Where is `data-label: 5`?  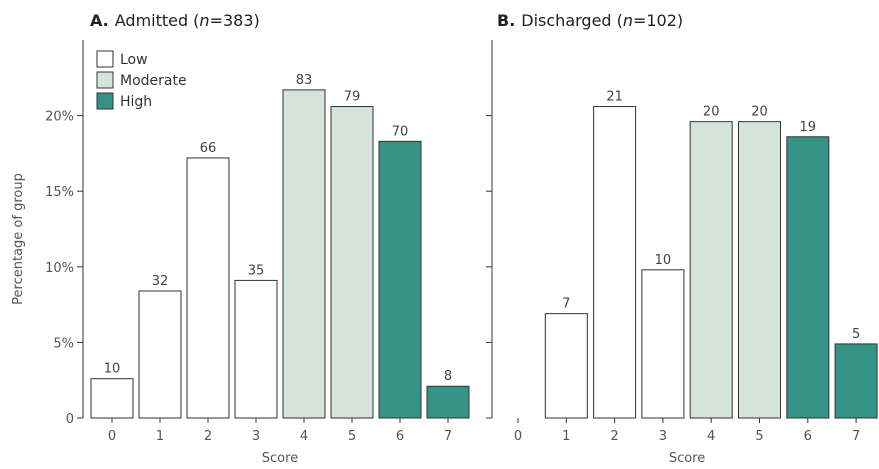
data-label: 5 is located at coordinates (856, 334).